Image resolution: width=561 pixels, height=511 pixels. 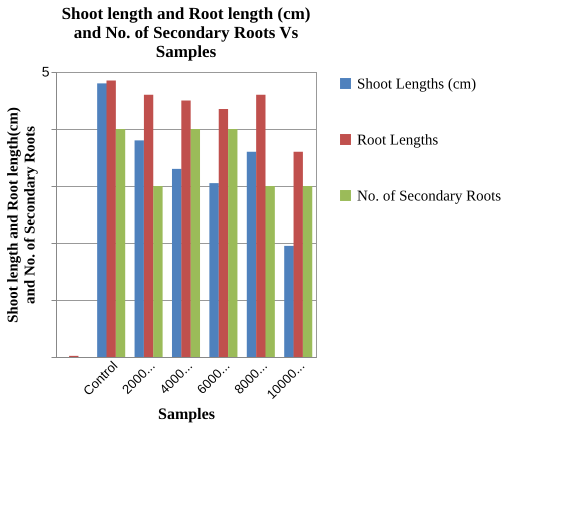 What do you see at coordinates (416, 84) in the screenshot?
I see `legend-label: Shoot Lengths (cm)` at bounding box center [416, 84].